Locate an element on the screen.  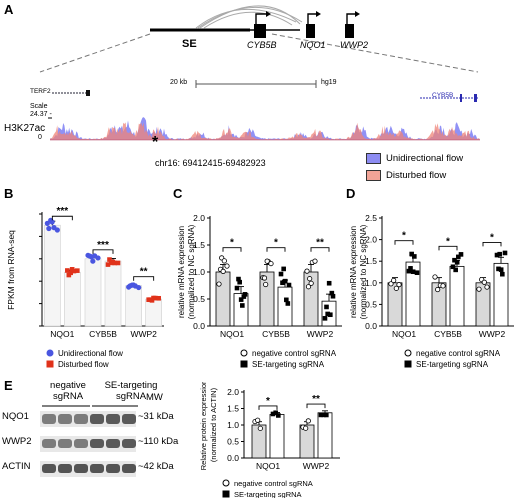
wwp2-tss-arrow is located at coordinates (350, 18).